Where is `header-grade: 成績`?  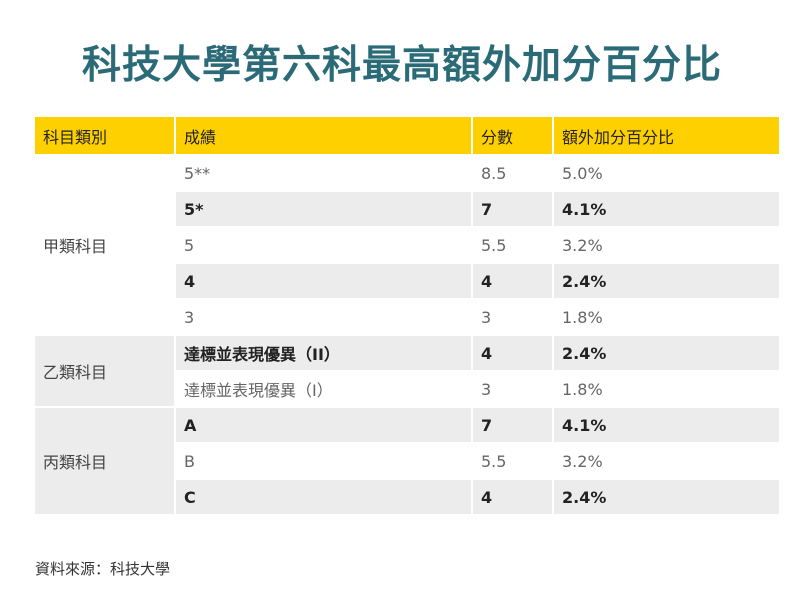 header-grade: 成績 is located at coordinates (324, 136).